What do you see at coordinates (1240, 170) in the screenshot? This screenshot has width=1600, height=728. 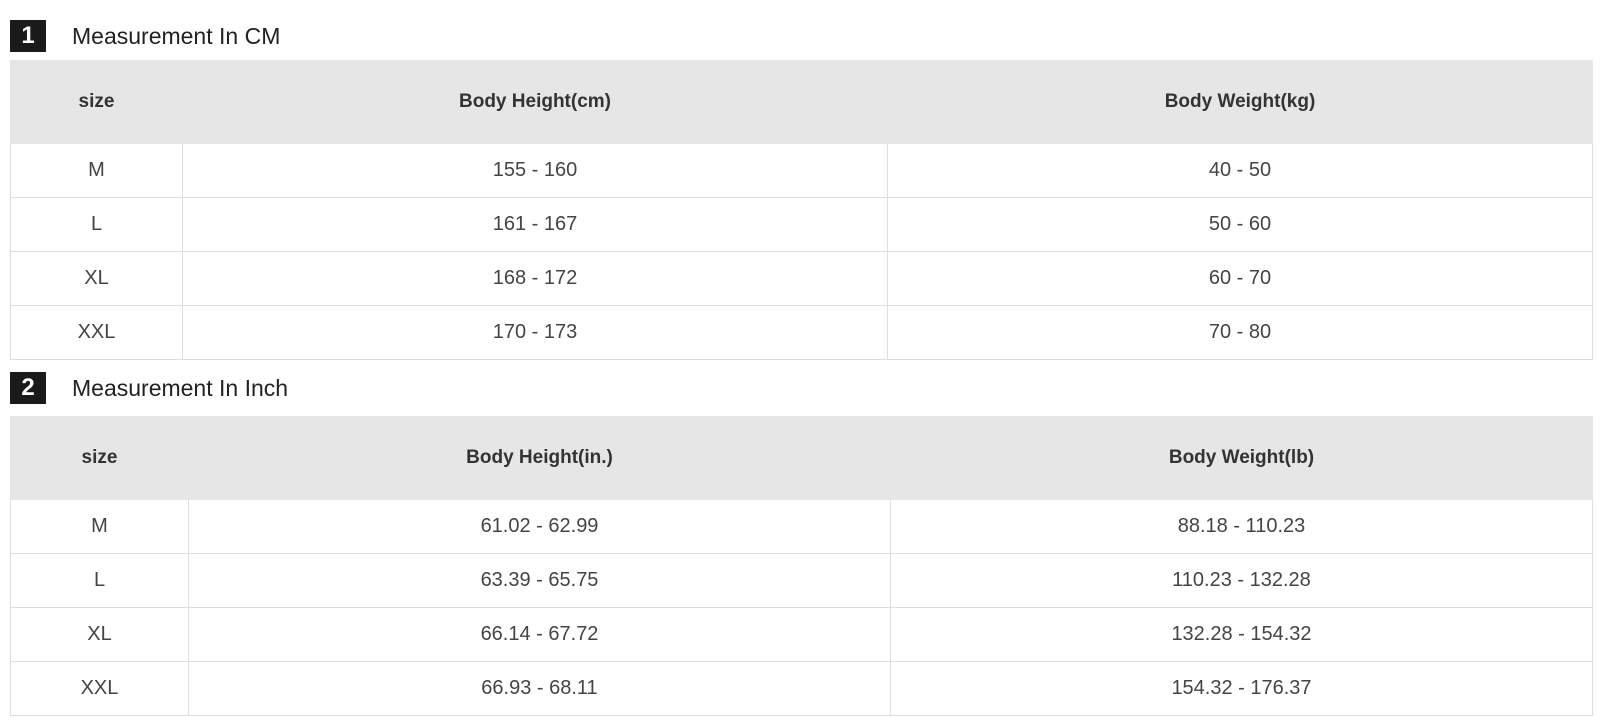 I see `weight-cell: 40 - 50` at bounding box center [1240, 170].